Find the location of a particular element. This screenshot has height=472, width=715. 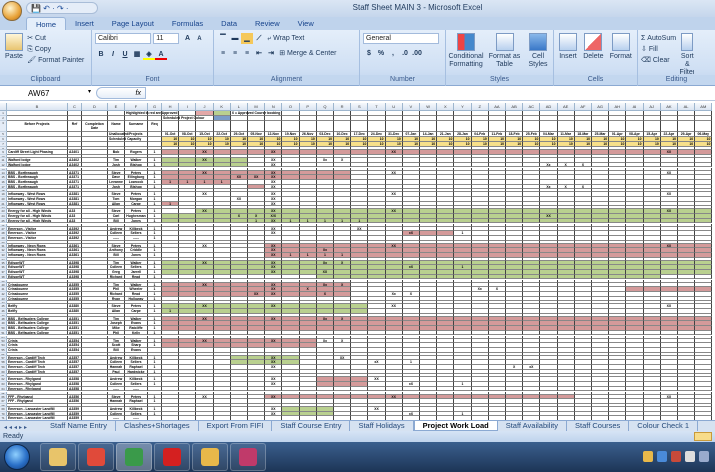

increase-decimal-icon: .0 is located at coordinates (405, 53).